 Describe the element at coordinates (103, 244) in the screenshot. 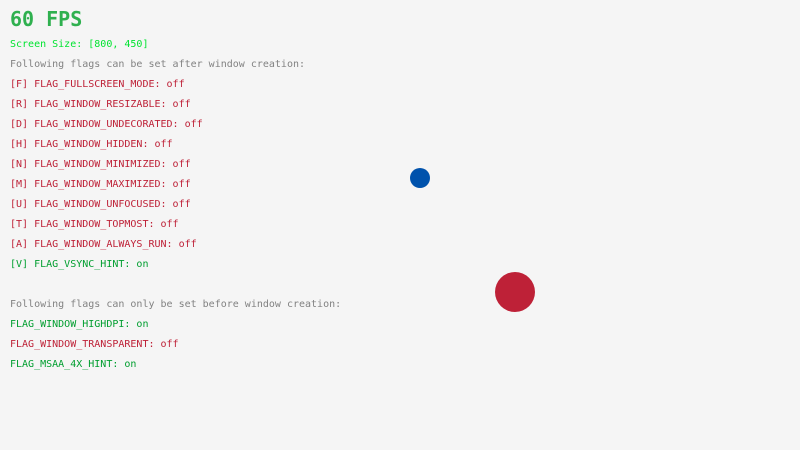

I see `flag-status-item: [A] FLAG_WINDOW_ALWAYS_RUN: off` at that location.